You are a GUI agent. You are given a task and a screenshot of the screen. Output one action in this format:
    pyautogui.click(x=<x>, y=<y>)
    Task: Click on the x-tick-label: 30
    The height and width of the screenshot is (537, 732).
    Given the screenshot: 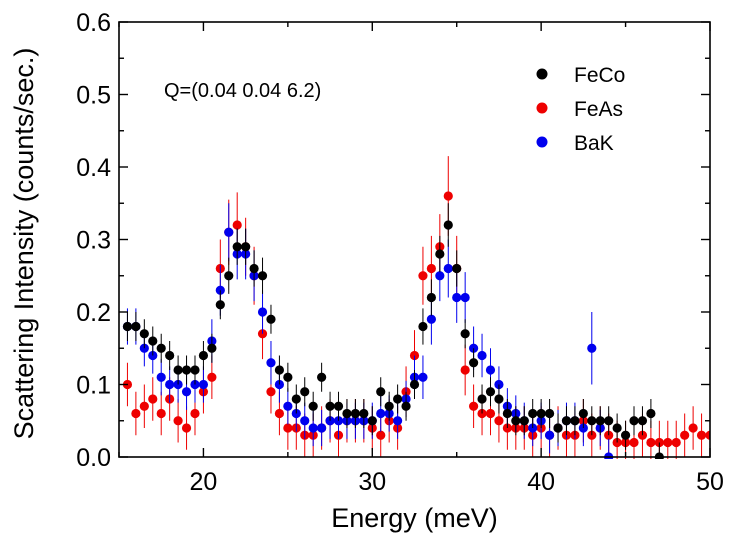 What is the action you would take?
    pyautogui.click(x=372, y=482)
    